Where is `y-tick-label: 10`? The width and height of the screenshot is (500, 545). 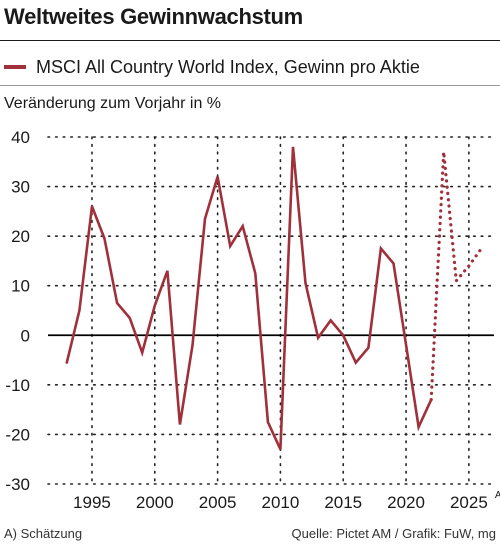
y-tick-label: 10 is located at coordinates (20, 286).